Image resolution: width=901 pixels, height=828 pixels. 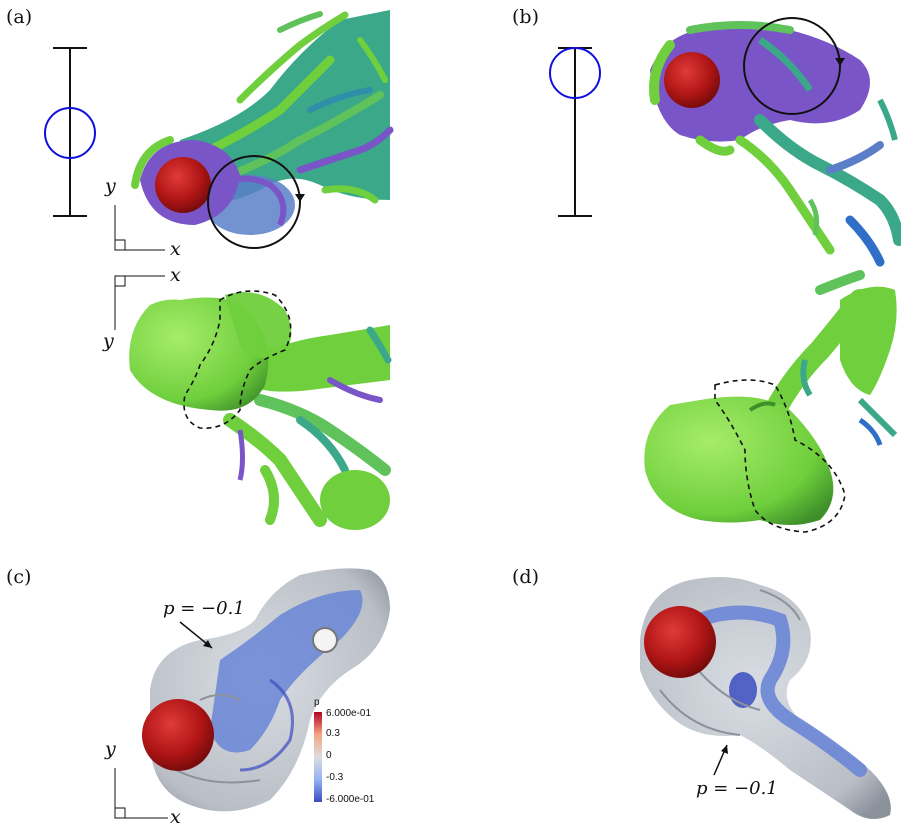 What do you see at coordinates (139, 228) in the screenshot?
I see `axes-a-top` at bounding box center [139, 228].